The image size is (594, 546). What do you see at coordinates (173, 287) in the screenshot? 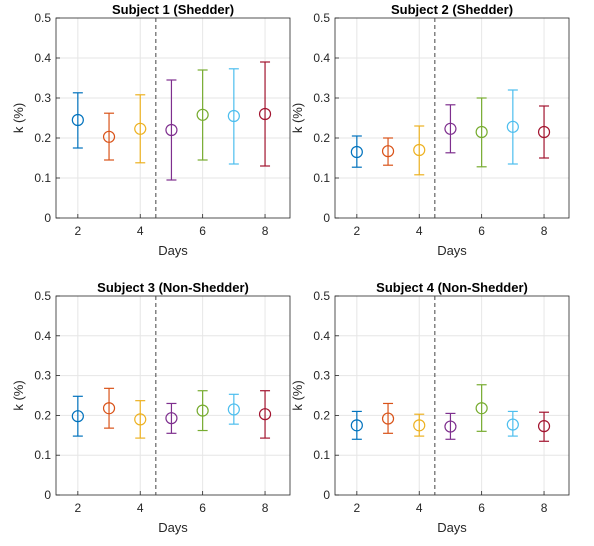
I see `panel-title: Subject 3 (Non-Shedder)` at bounding box center [173, 287].